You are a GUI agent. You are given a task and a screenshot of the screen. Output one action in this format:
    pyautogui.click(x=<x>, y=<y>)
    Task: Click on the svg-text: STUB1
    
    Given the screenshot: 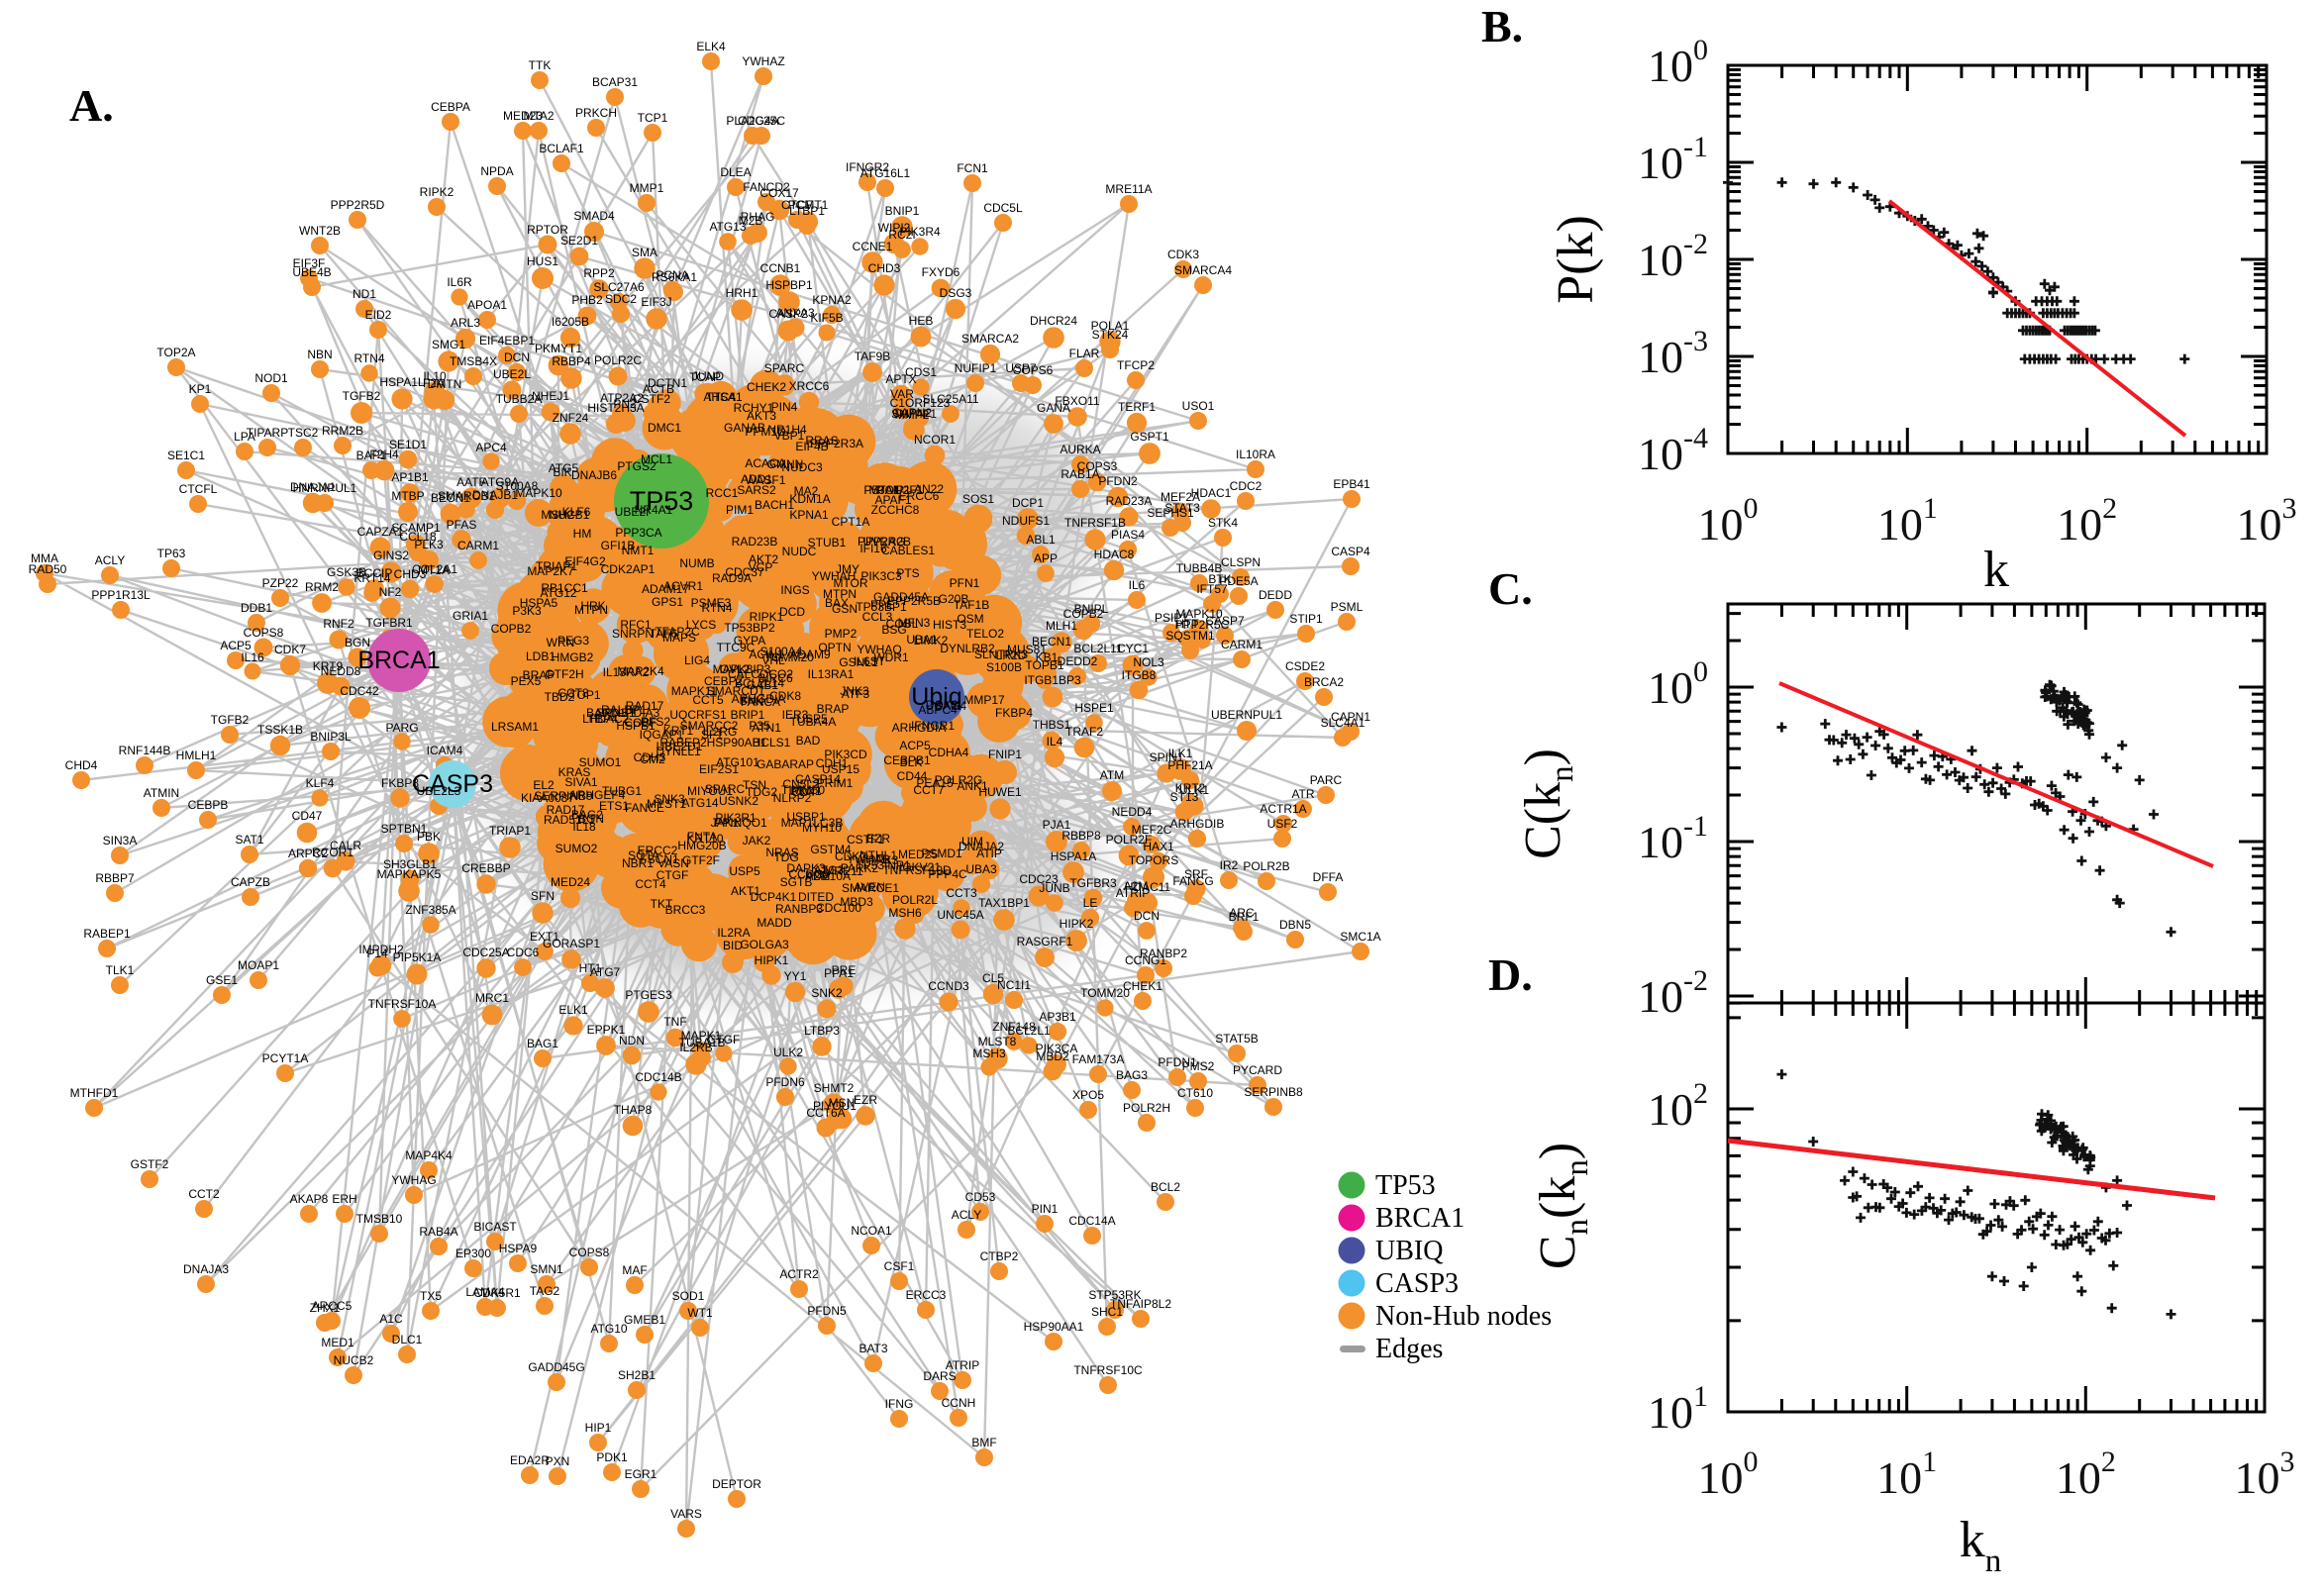 What is the action you would take?
    pyautogui.click(x=828, y=542)
    